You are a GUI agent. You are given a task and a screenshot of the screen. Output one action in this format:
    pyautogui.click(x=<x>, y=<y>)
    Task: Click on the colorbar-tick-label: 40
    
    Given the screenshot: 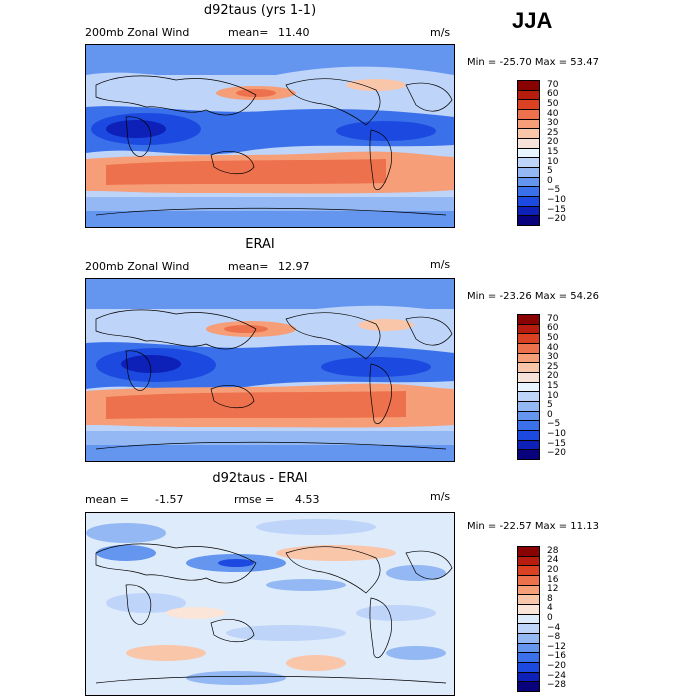 What is the action you would take?
    pyautogui.click(x=553, y=113)
    